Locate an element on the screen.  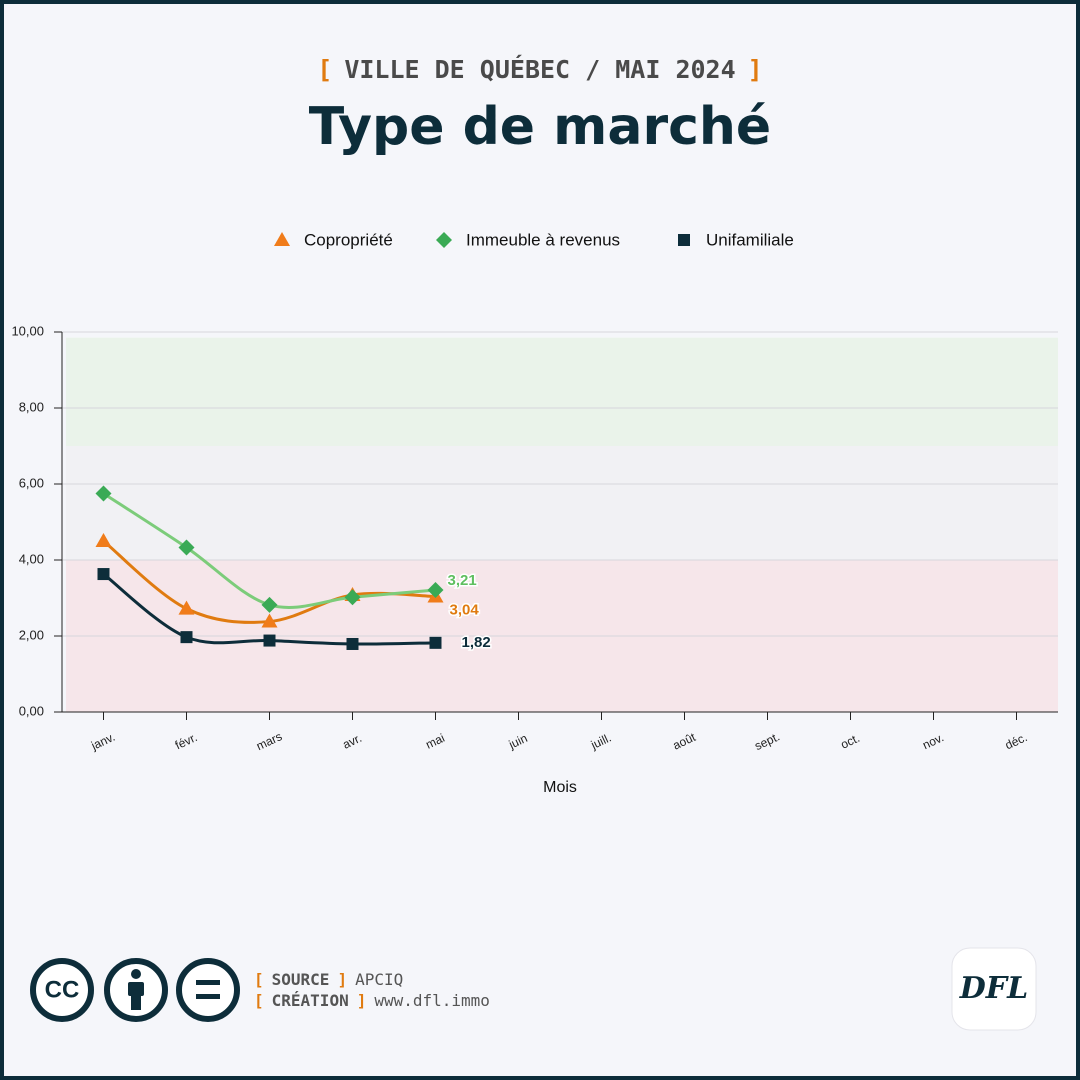
value: APCIQ is located at coordinates (379, 979).